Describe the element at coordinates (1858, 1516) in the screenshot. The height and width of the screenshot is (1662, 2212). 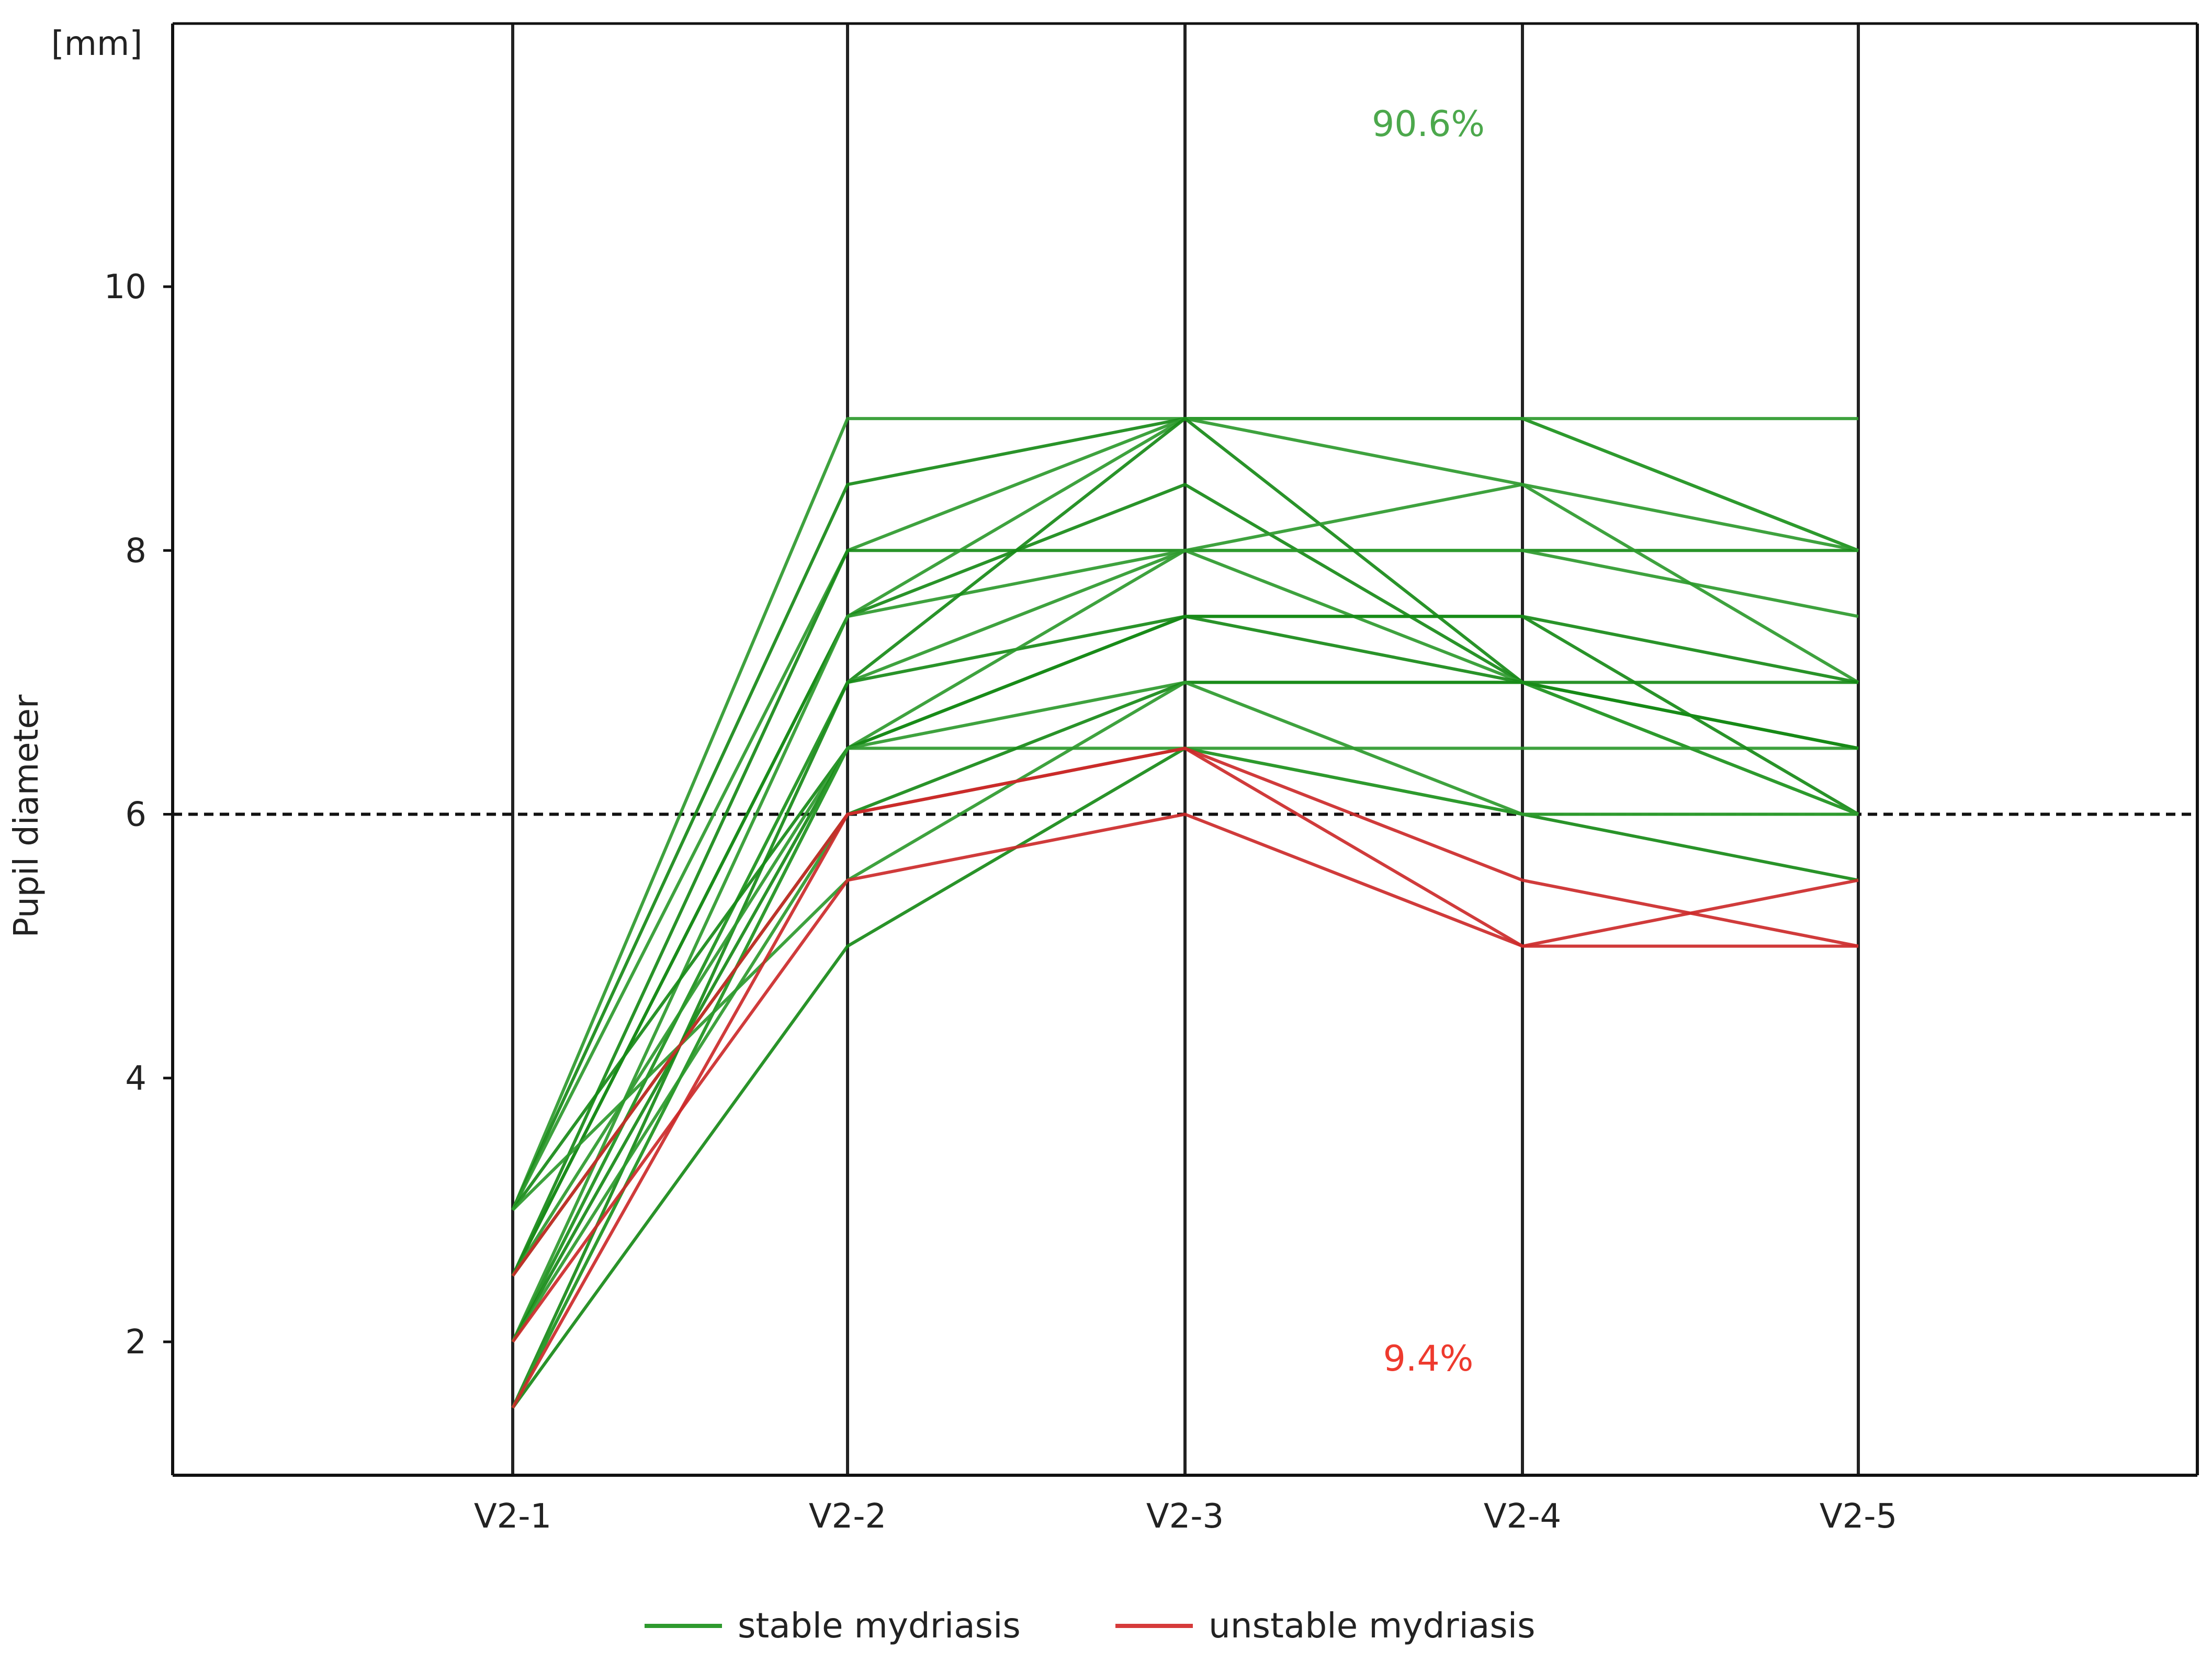
I see `x-tick-label-v2-5: V2-5` at that location.